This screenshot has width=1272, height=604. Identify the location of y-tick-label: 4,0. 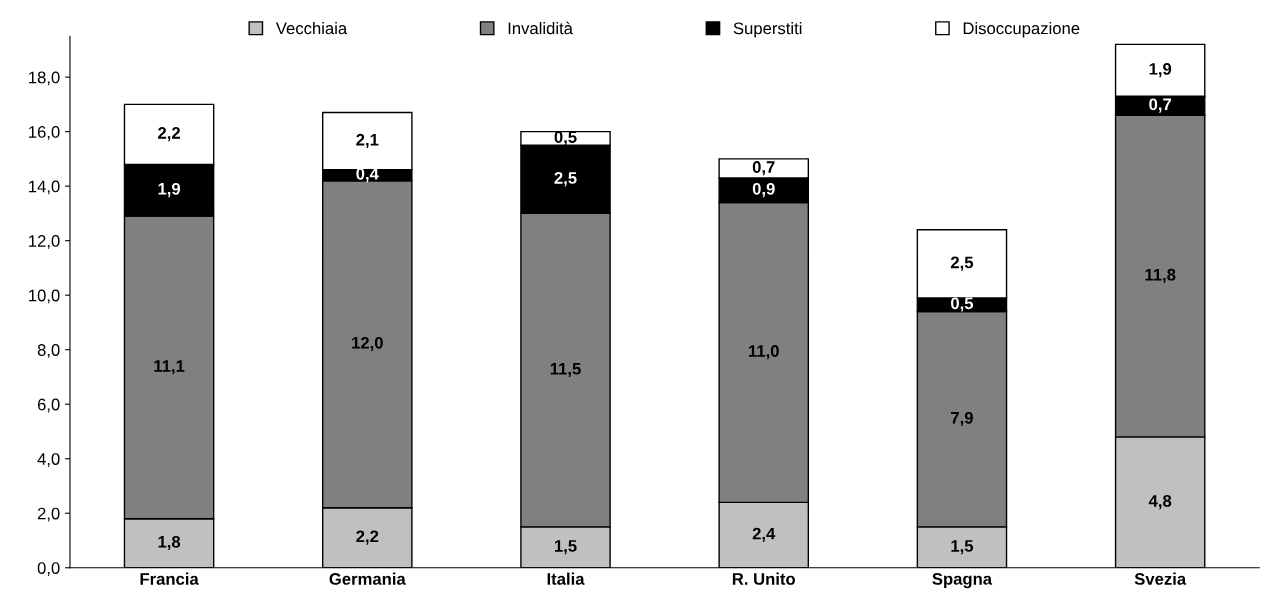
(48, 460).